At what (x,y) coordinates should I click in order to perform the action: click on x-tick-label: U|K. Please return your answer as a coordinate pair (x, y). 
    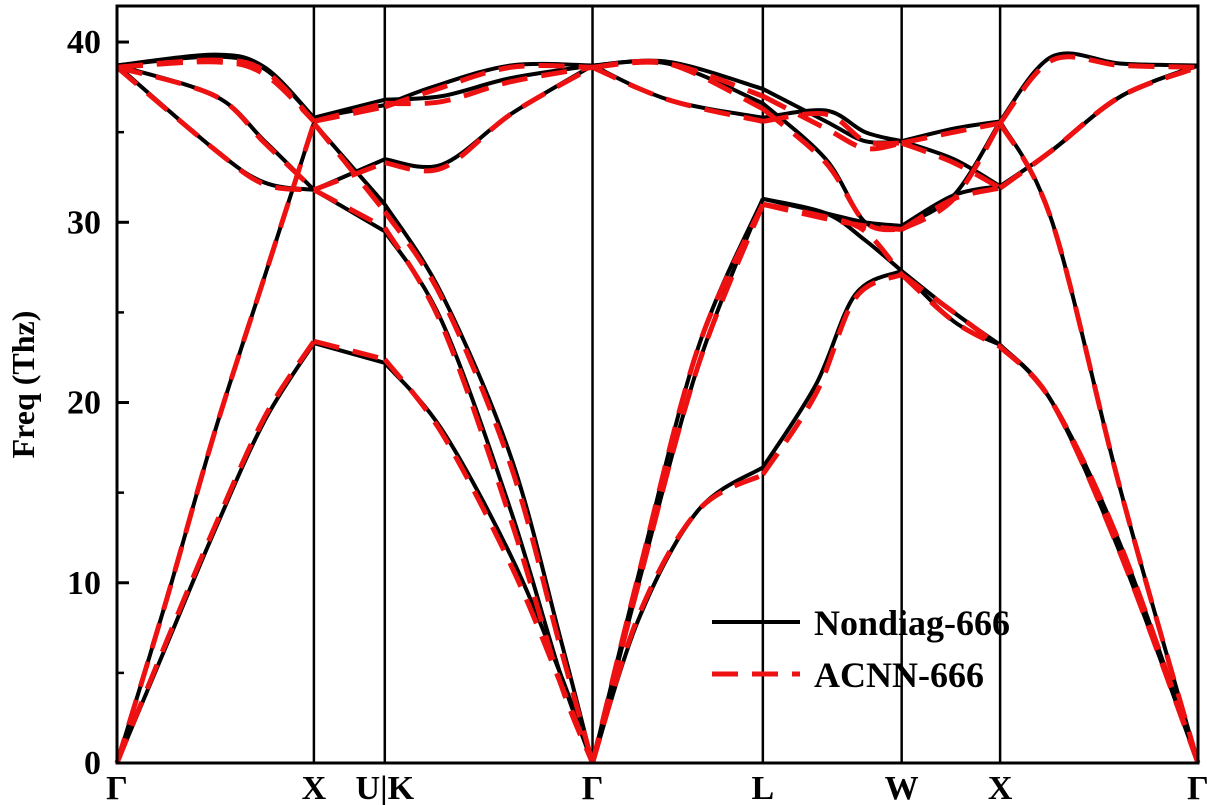
    Looking at the image, I should click on (385, 787).